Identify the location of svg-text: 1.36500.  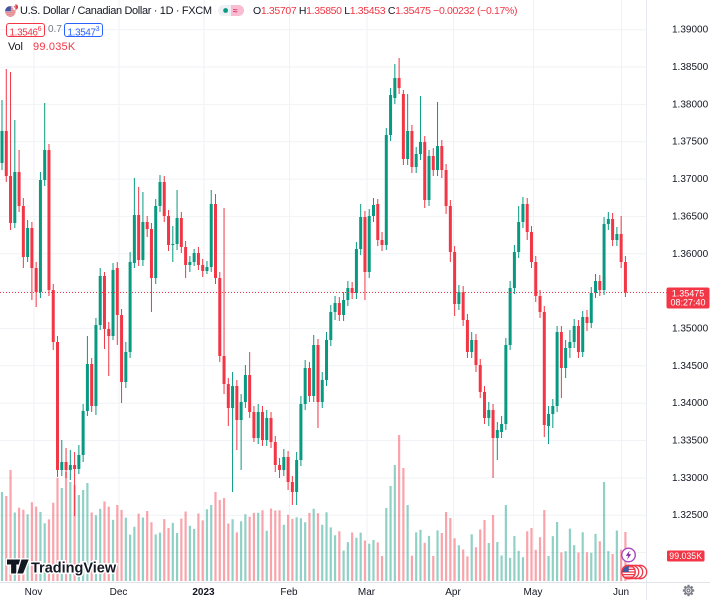
(690, 216).